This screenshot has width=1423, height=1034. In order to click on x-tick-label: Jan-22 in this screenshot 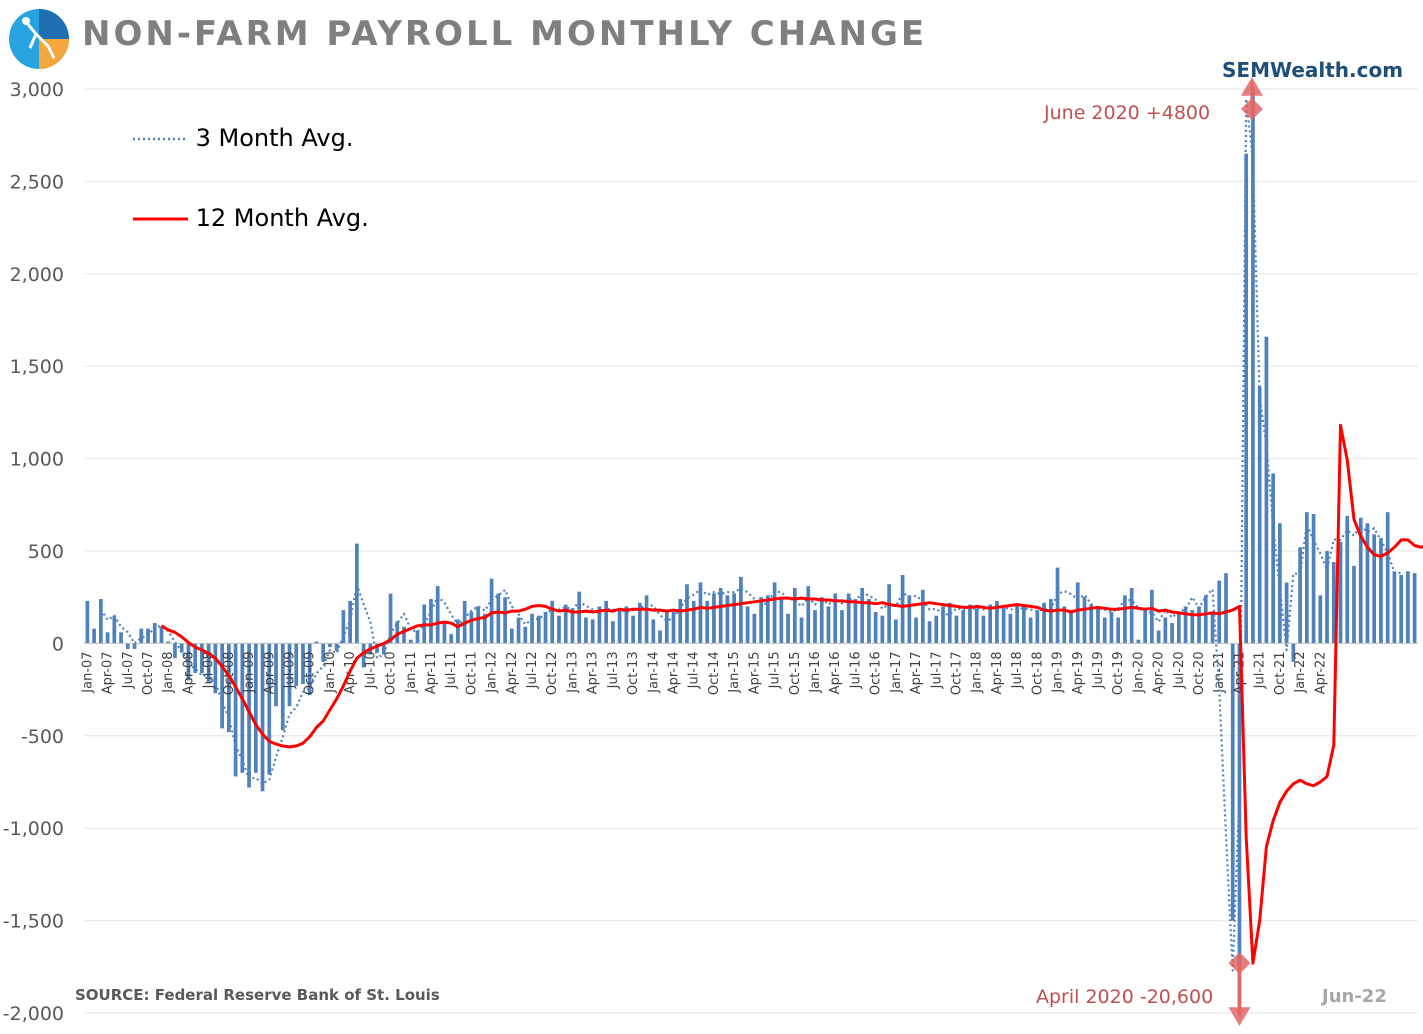, I will do `click(1300, 672)`.